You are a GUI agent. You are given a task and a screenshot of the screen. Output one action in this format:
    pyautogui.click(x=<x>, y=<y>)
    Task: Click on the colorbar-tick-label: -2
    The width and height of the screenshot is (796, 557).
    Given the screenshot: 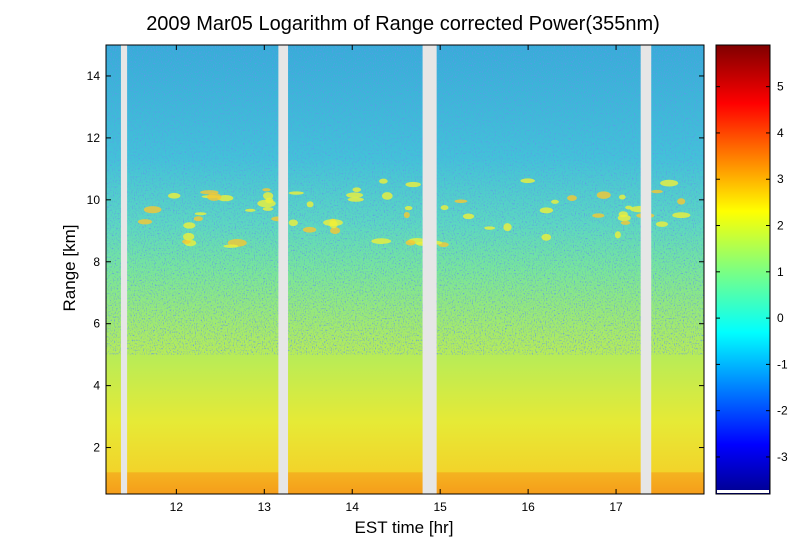 What is the action you would take?
    pyautogui.click(x=782, y=411)
    